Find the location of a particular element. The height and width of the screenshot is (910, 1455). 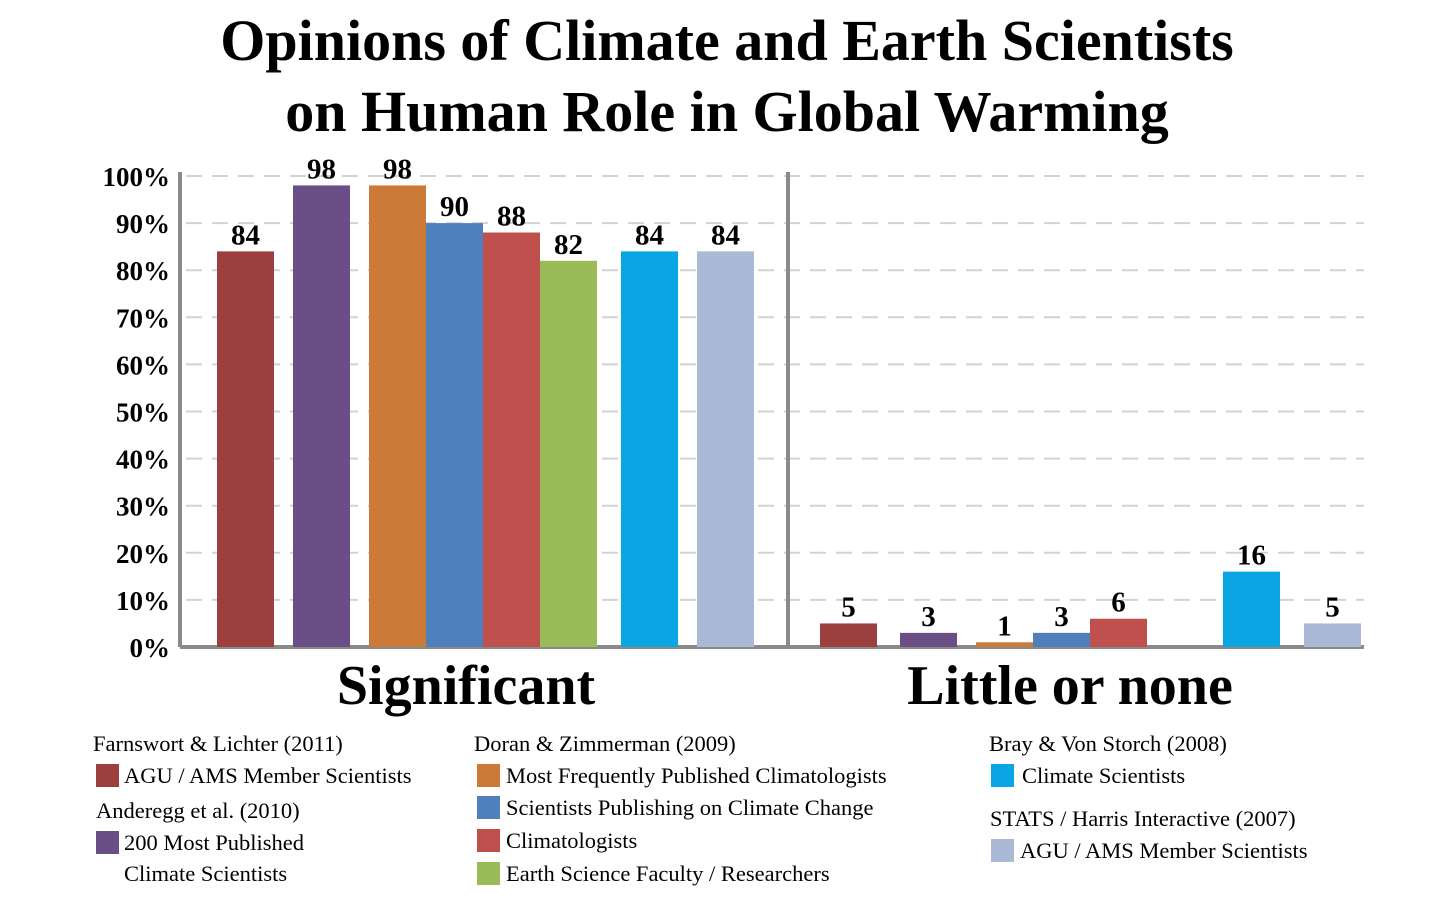

data-label-significant-3: 98 is located at coordinates (397, 169).